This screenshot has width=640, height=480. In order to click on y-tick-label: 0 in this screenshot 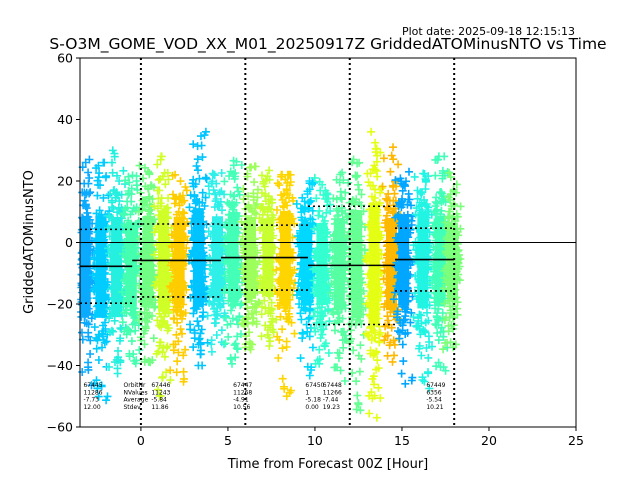, I will do `click(69, 242)`.